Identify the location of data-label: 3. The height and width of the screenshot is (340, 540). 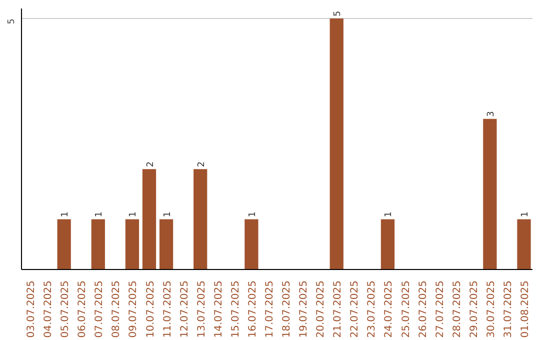
(491, 114).